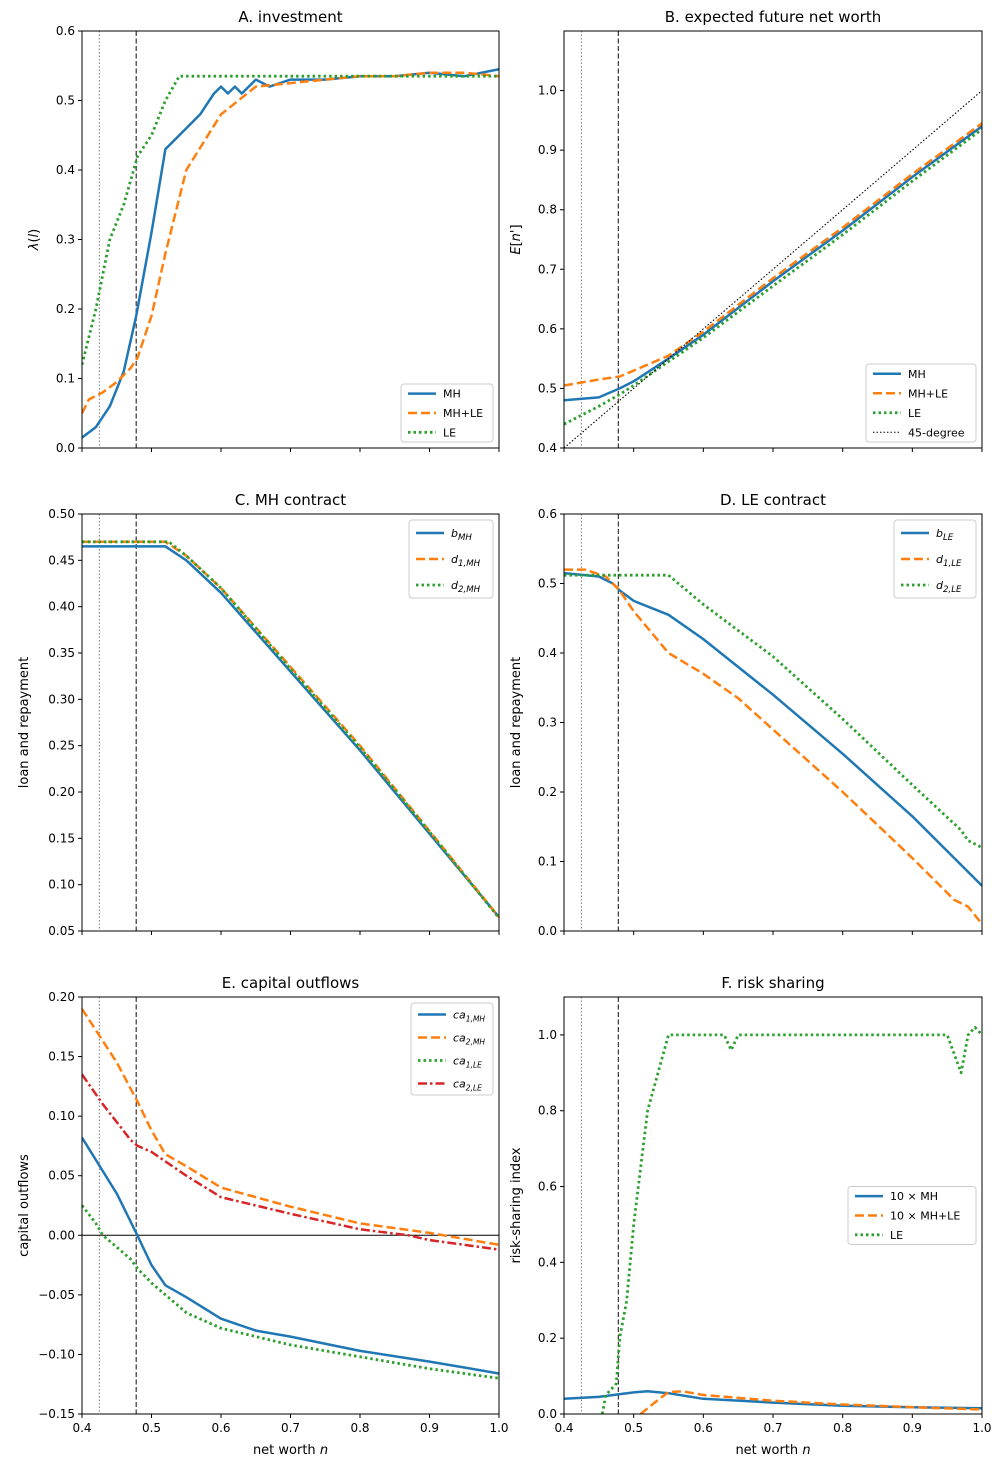 This screenshot has width=1002, height=1468. Describe the element at coordinates (949, 561) in the screenshot. I see `legend-label: d1,LE` at that location.